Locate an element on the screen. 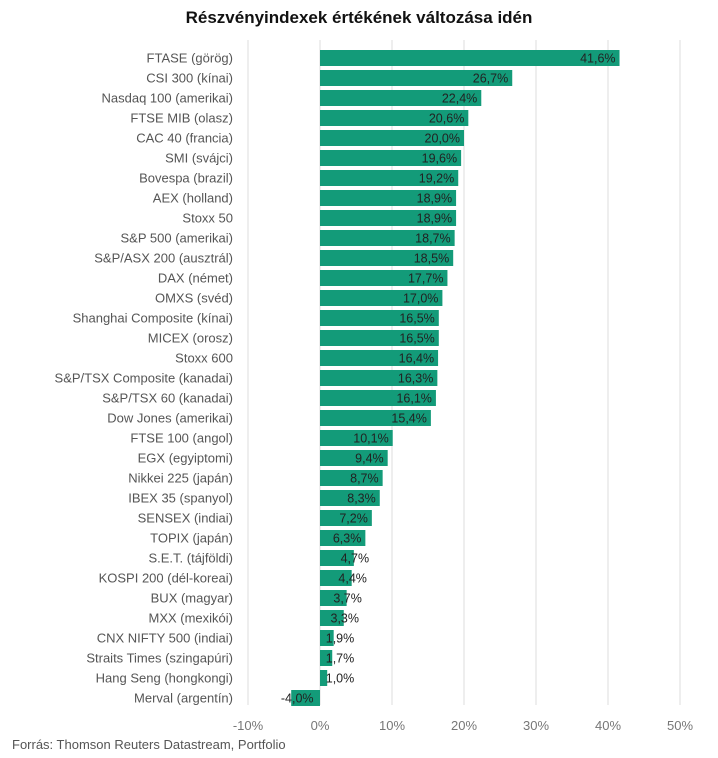  category-label: Nasdaq 100 (amerikai) is located at coordinates (167, 98).